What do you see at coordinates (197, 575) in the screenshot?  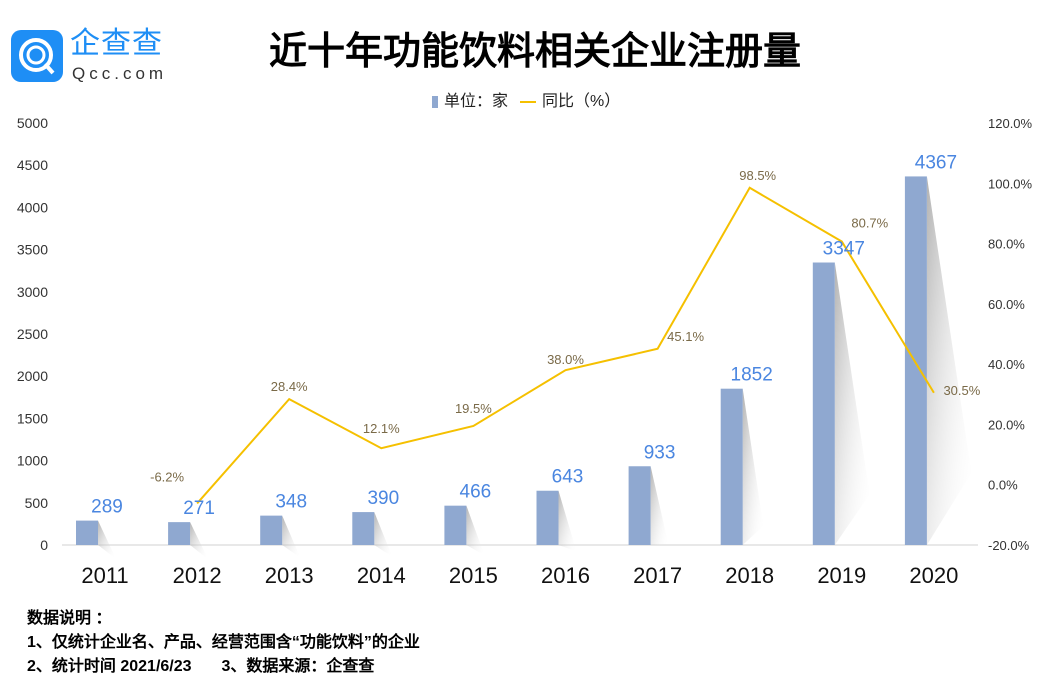 I see `x-tick-label: 2012` at bounding box center [197, 575].